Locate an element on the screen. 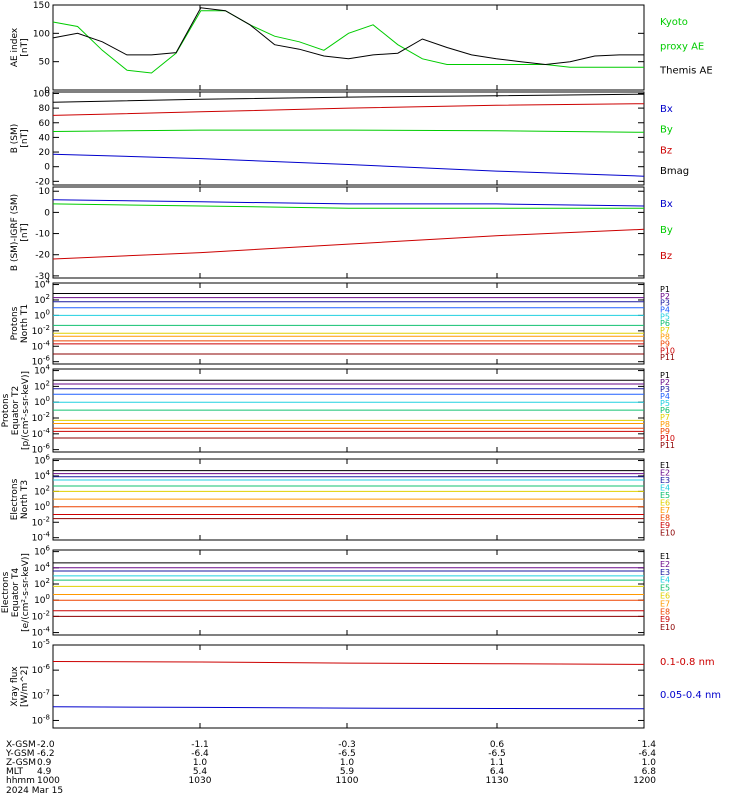 The image size is (750, 800). legend-label: E3 is located at coordinates (665, 572).